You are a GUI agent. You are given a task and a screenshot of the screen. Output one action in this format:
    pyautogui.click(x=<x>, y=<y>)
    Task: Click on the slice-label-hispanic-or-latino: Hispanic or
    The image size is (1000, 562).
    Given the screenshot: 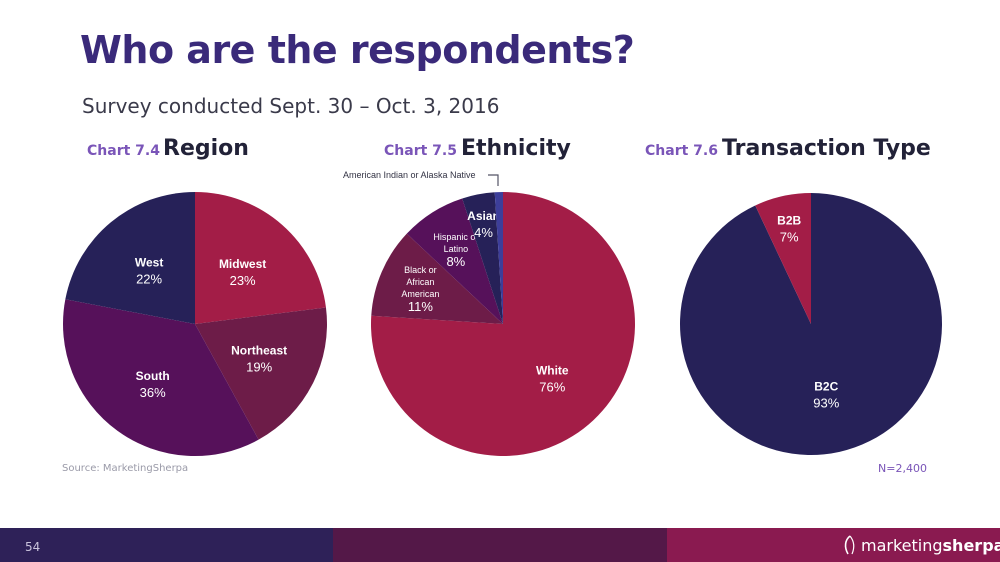 What is the action you would take?
    pyautogui.click(x=455, y=237)
    